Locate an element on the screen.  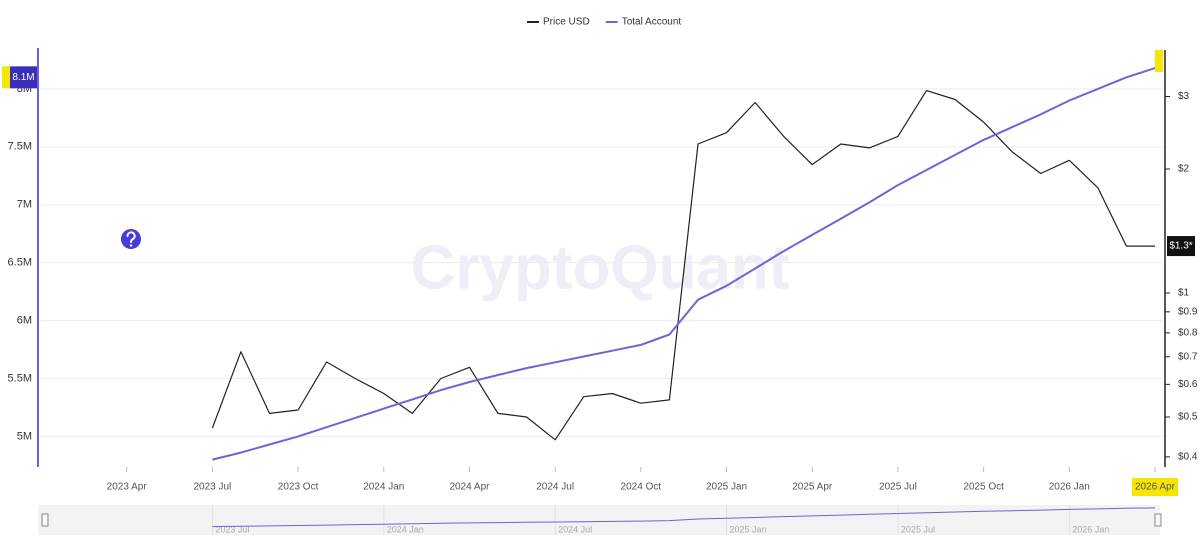
y-tick-label: 5.5M is located at coordinates (20, 378).